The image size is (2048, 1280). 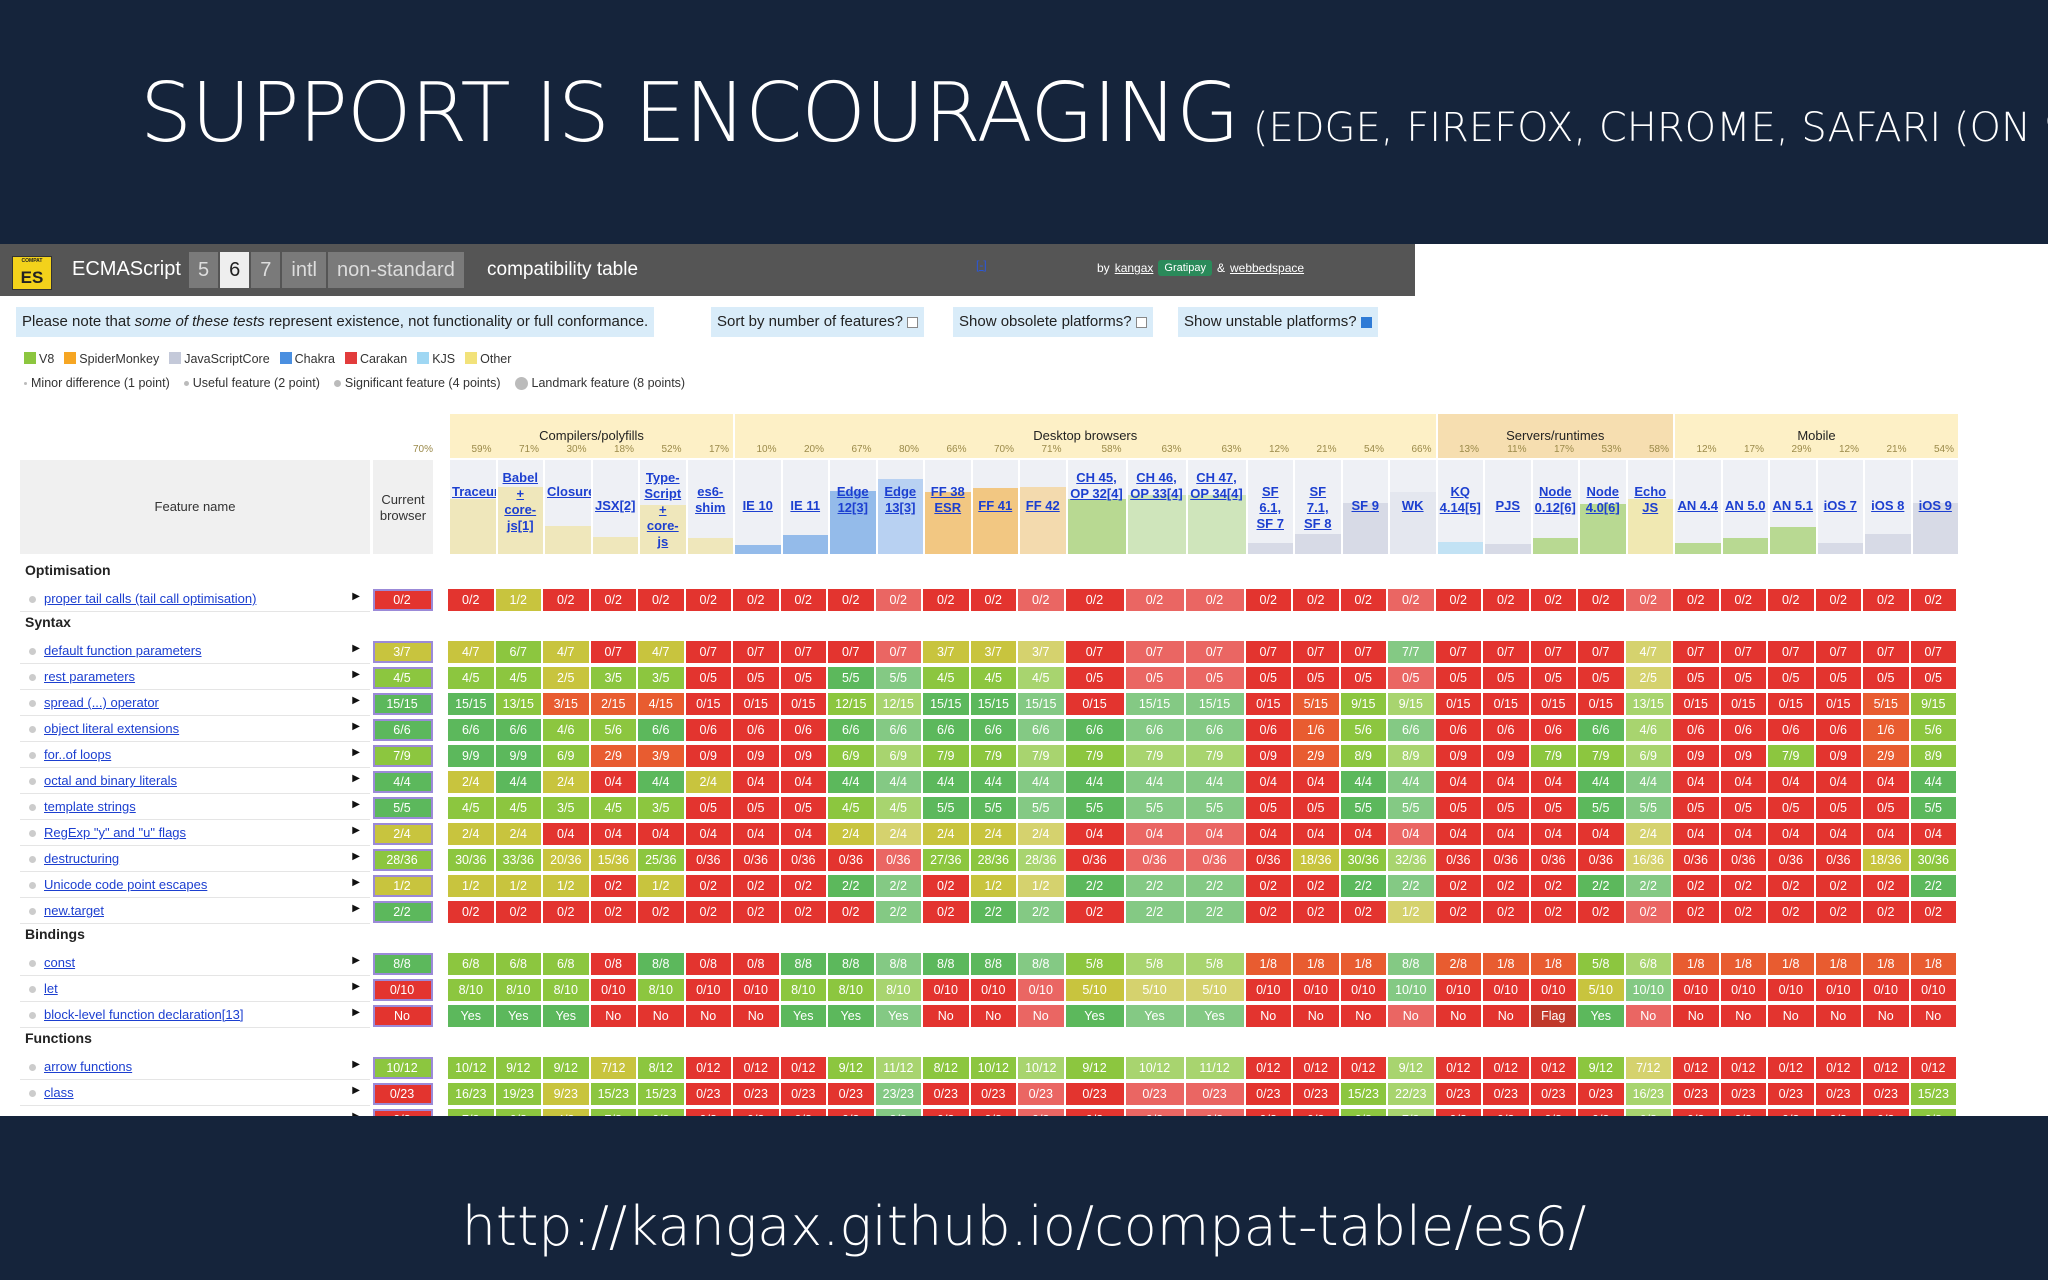 I want to click on feature-link: rest parameters, so click(x=90, y=676).